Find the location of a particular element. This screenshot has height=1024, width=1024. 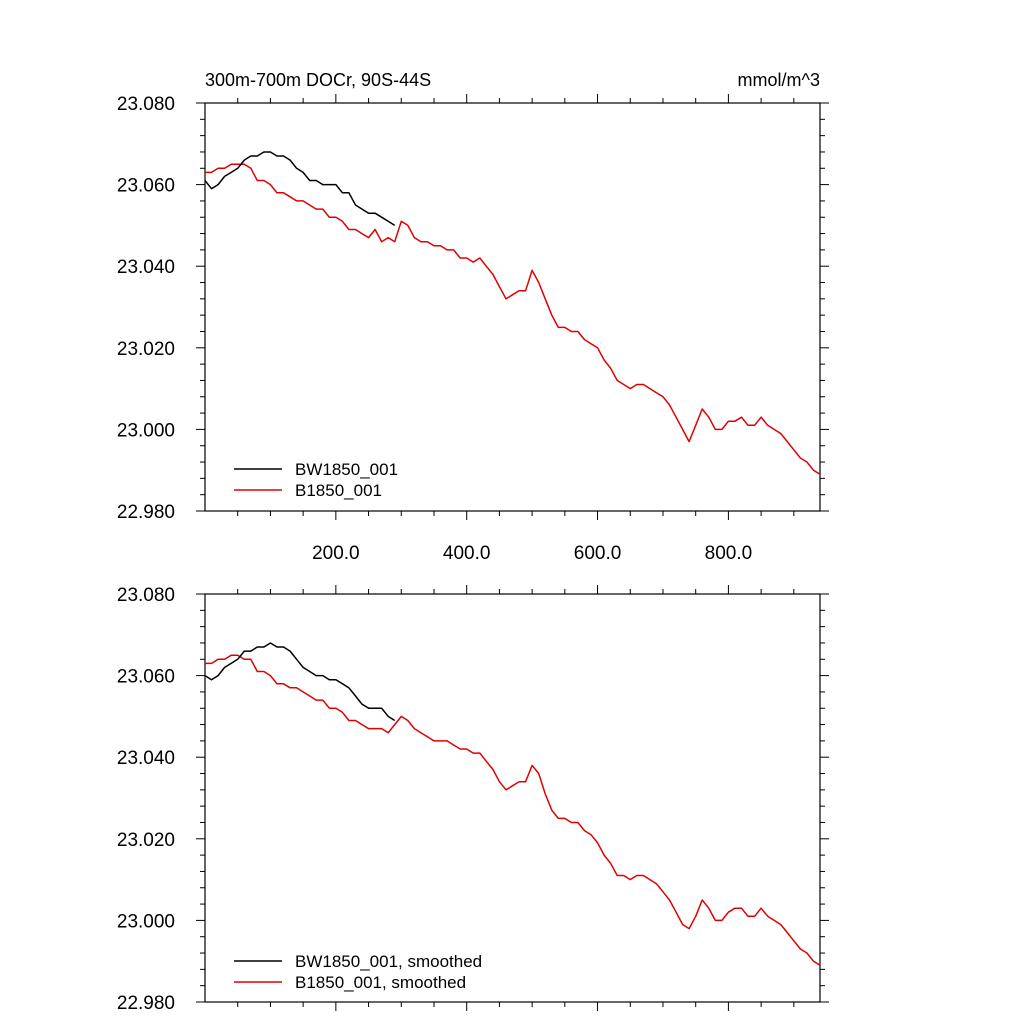

legend: BW1850_001 B1850_001 is located at coordinates (316, 480).